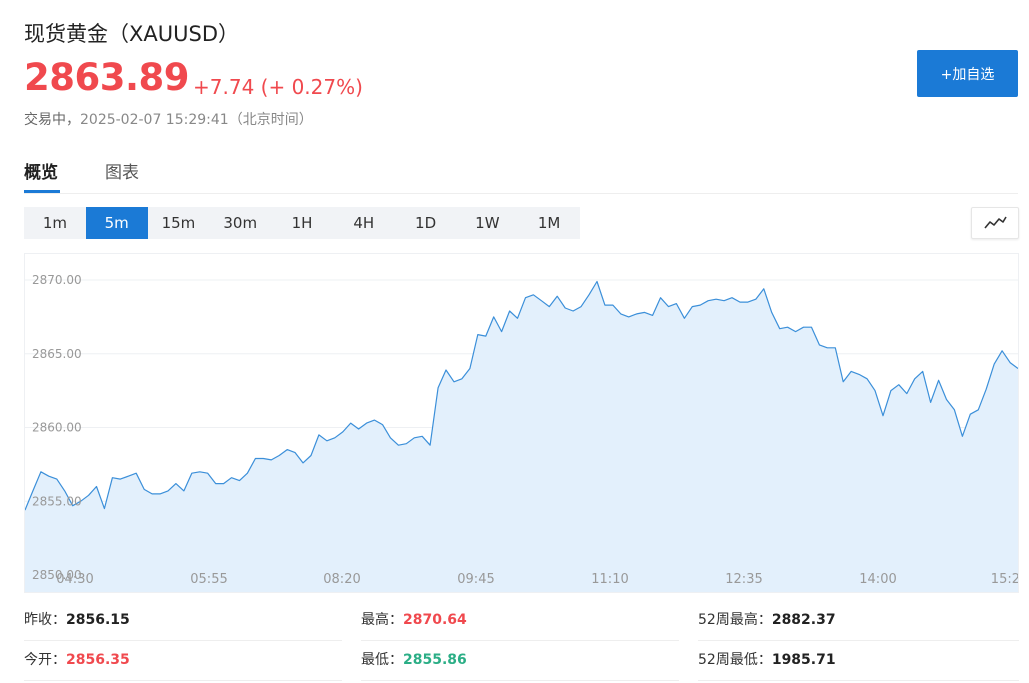 This screenshot has height=683, width=1029. Describe the element at coordinates (803, 660) in the screenshot. I see `stat-52wk-low-value: 1985.71` at that location.